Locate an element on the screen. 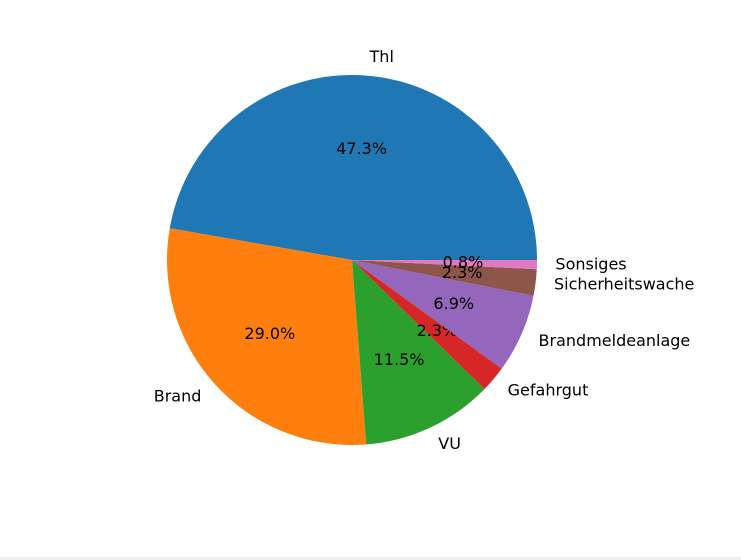  pie-slice-brandmeldeanlage is located at coordinates (443, 314).